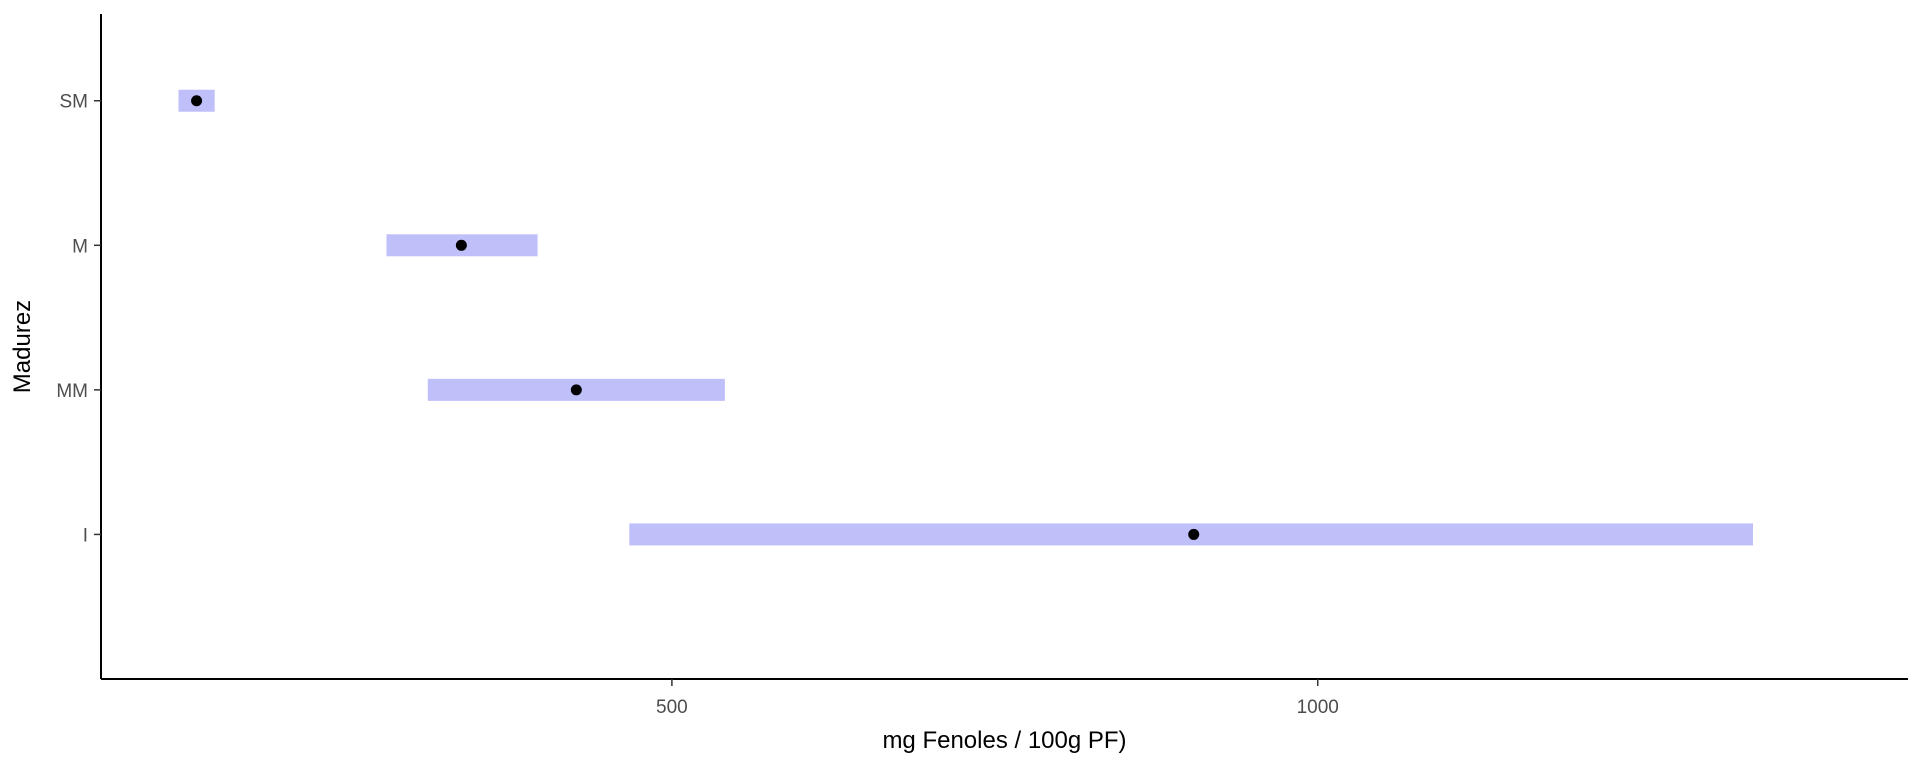  What do you see at coordinates (461, 245) in the screenshot?
I see `mean-point-m` at bounding box center [461, 245].